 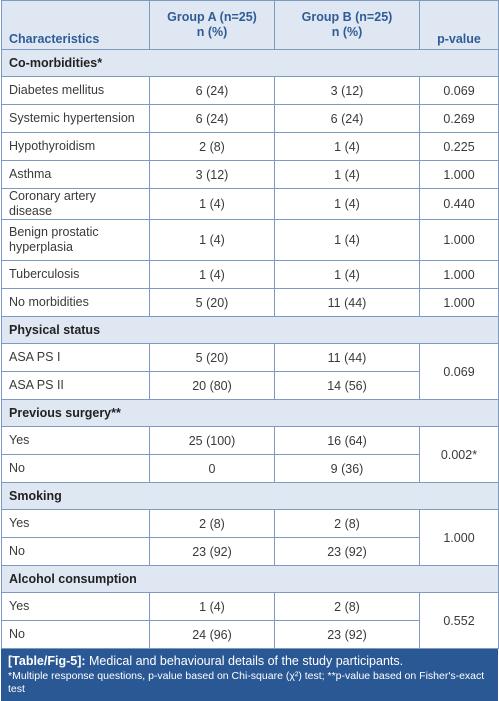 I want to click on row-label: No morbidities, so click(x=75, y=302).